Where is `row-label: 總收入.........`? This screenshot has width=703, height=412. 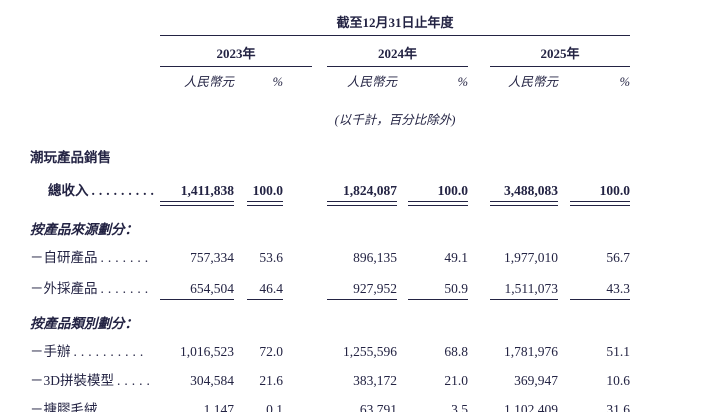 row-label: 總收入......... is located at coordinates (95, 185).